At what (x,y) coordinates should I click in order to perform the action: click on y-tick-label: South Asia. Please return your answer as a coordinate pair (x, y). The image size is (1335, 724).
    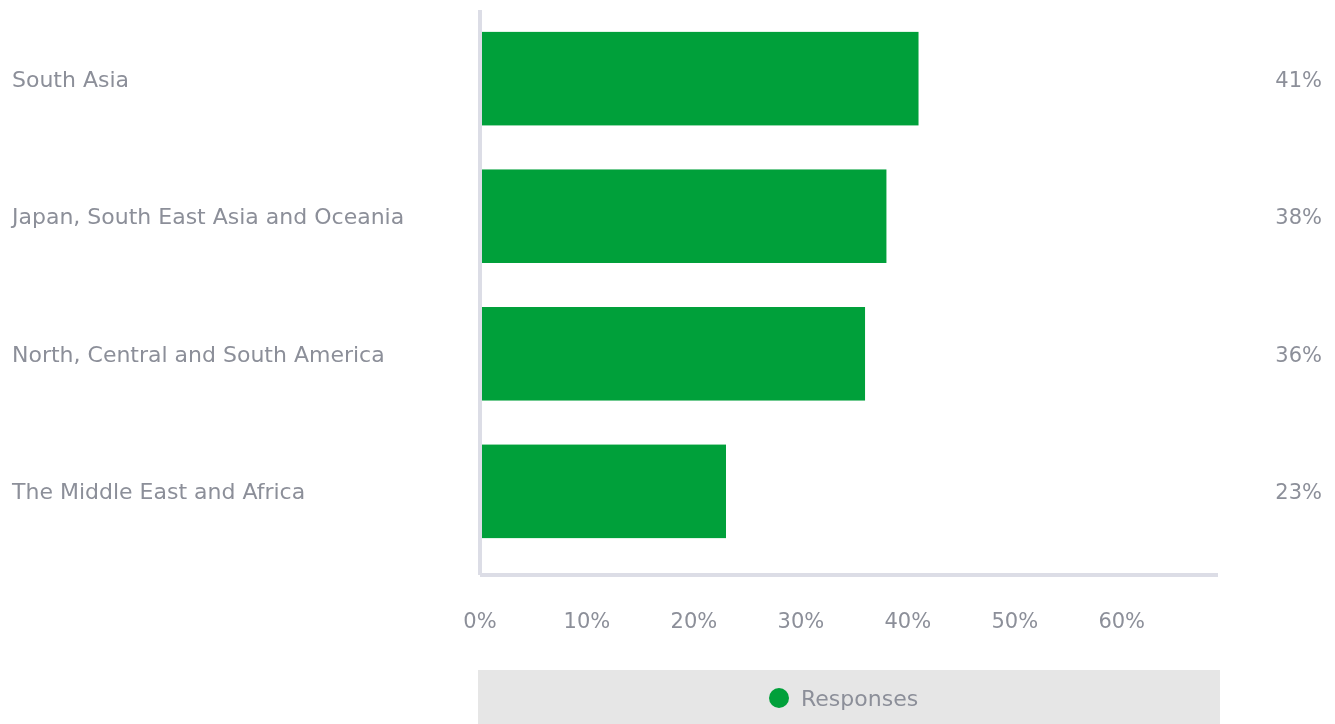
    Looking at the image, I should click on (71, 79).